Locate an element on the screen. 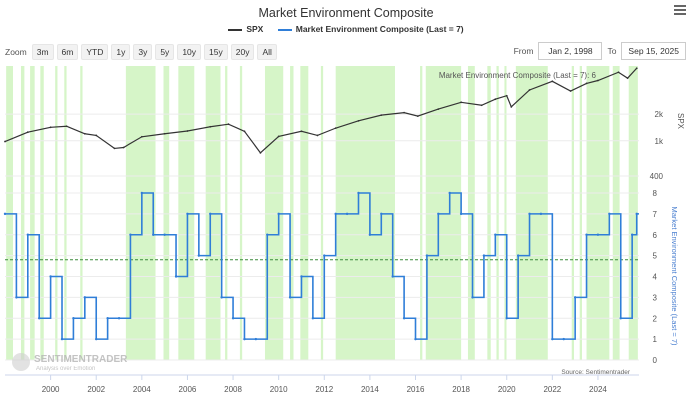 Image resolution: width=692 pixels, height=400 pixels. from-date-input: Jan 2, 1998 is located at coordinates (570, 51).